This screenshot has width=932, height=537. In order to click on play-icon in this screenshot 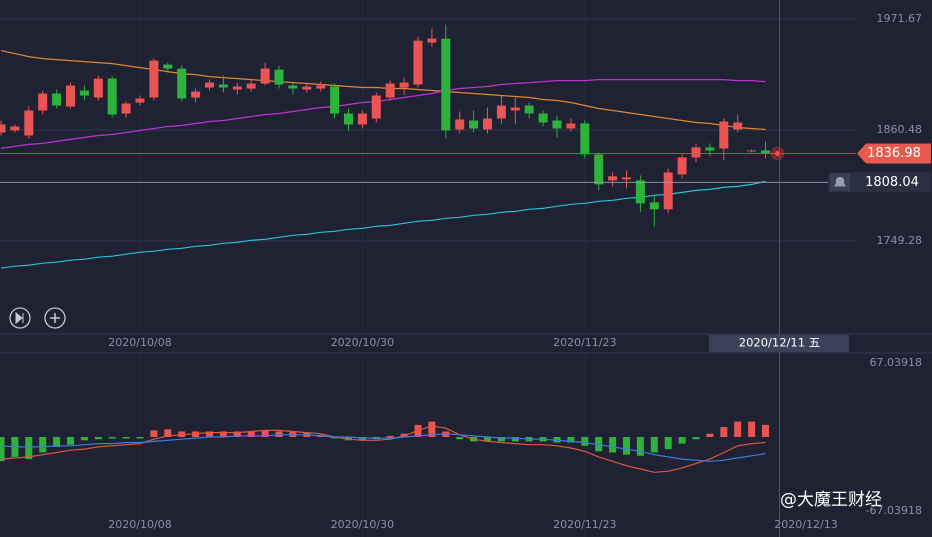, I will do `click(19, 318)`.